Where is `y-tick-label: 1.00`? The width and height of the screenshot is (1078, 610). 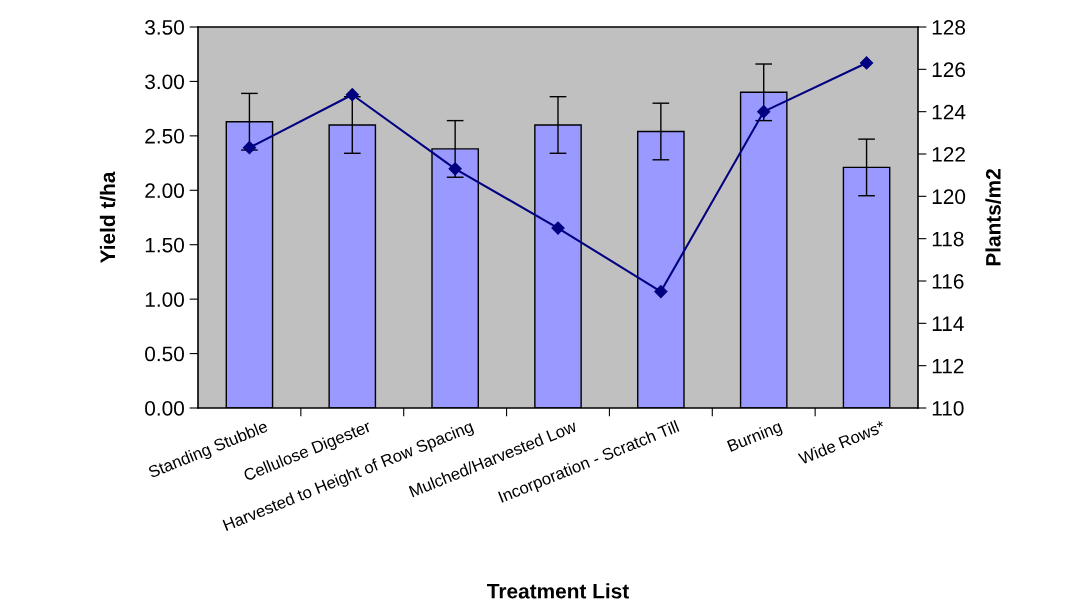 y-tick-label: 1.00 is located at coordinates (164, 299).